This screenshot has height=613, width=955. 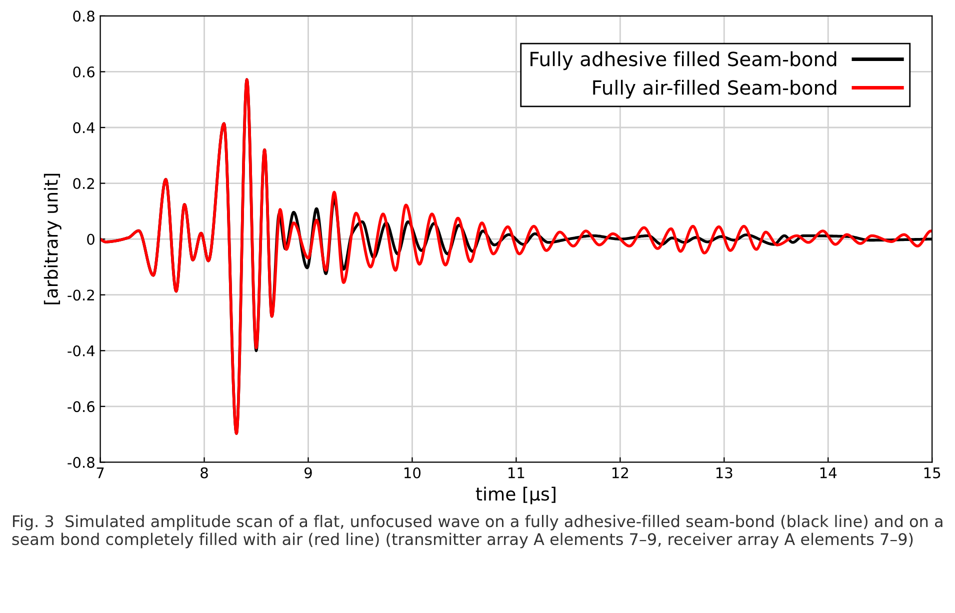 I want to click on y-tick-label: 0, so click(x=90, y=239).